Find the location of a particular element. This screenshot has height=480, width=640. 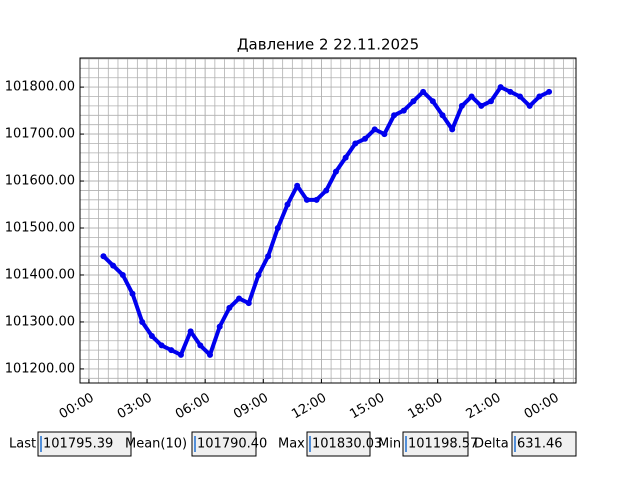

x-tick-label: 18:00 is located at coordinates (425, 407).